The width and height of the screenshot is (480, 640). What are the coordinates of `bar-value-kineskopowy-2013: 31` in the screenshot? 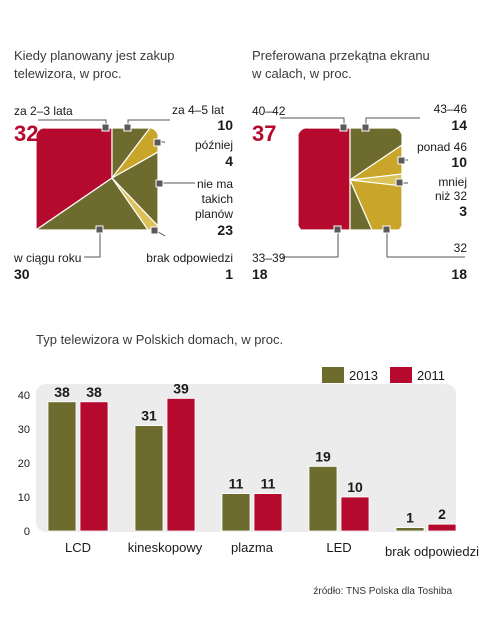 It's located at (149, 416).